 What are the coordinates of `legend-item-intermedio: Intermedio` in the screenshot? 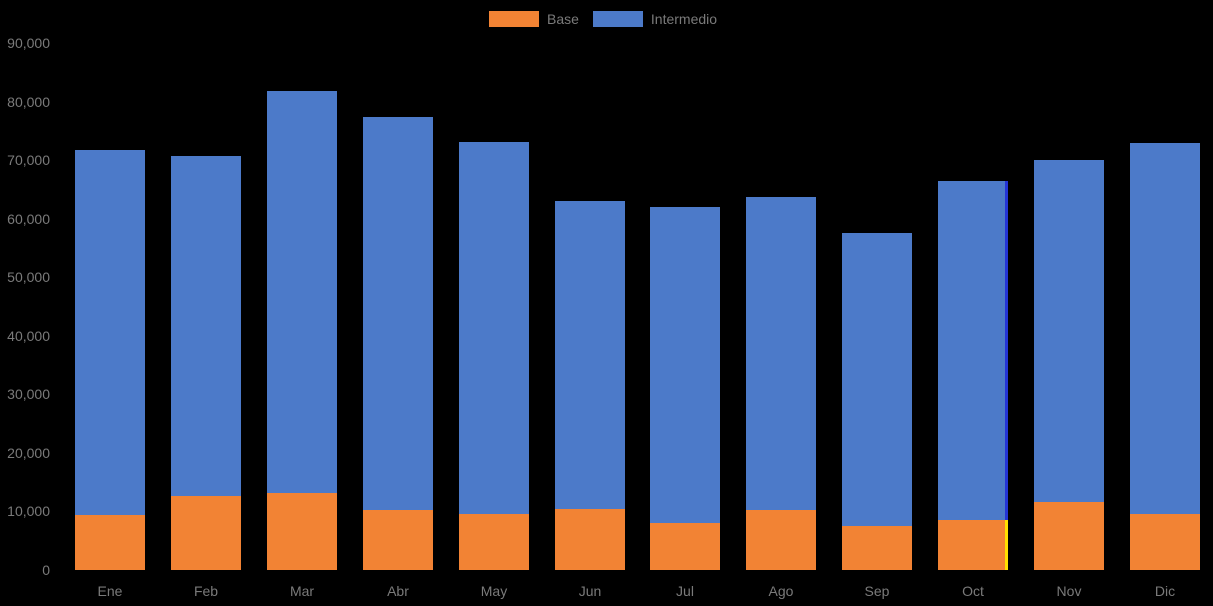 It's located at (655, 19).